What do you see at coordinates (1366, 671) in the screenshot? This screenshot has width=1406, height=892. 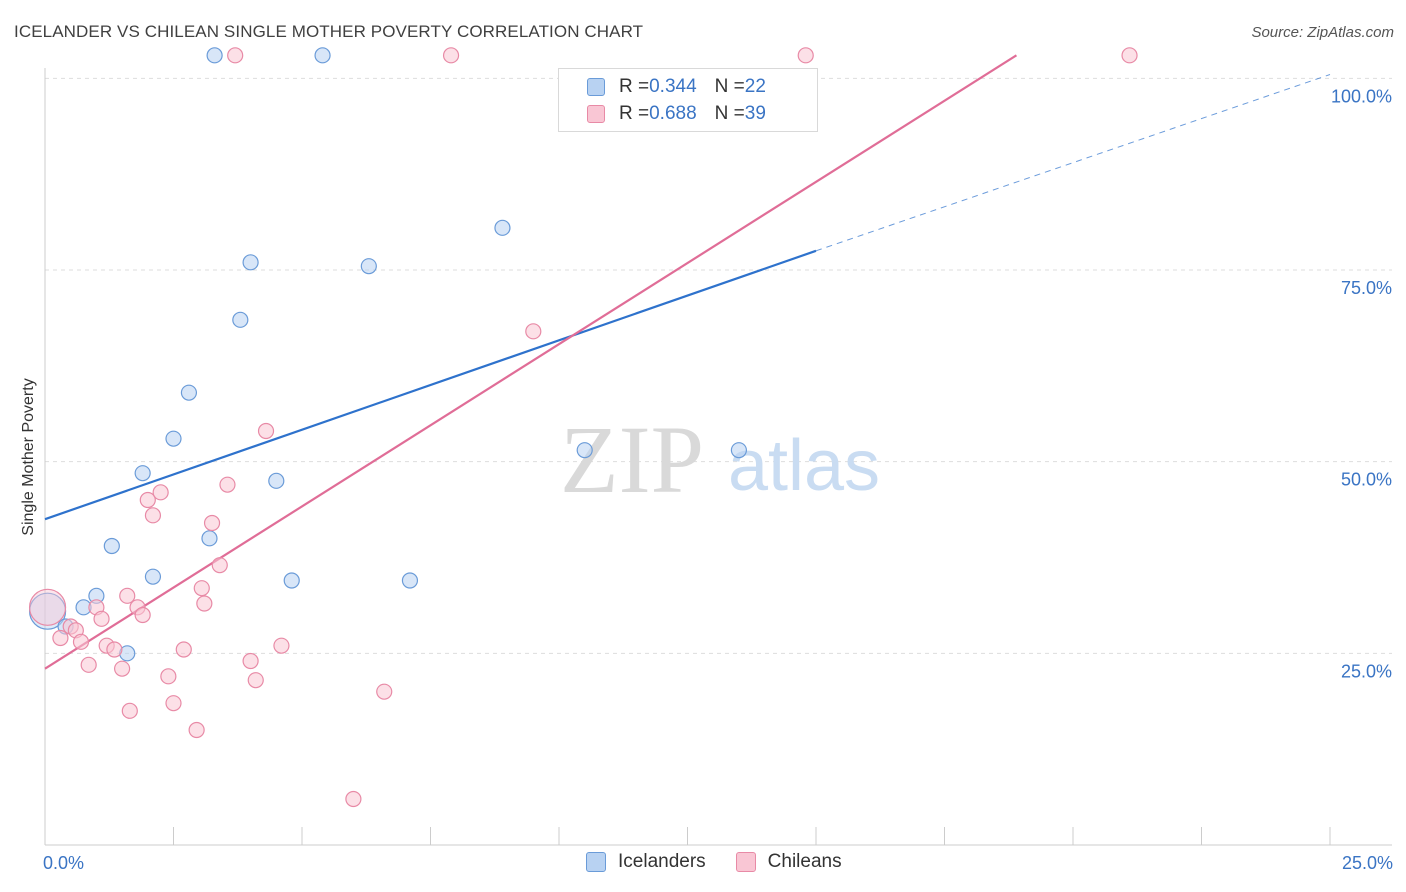 I see `y-tick-label: 25.0%` at bounding box center [1366, 671].